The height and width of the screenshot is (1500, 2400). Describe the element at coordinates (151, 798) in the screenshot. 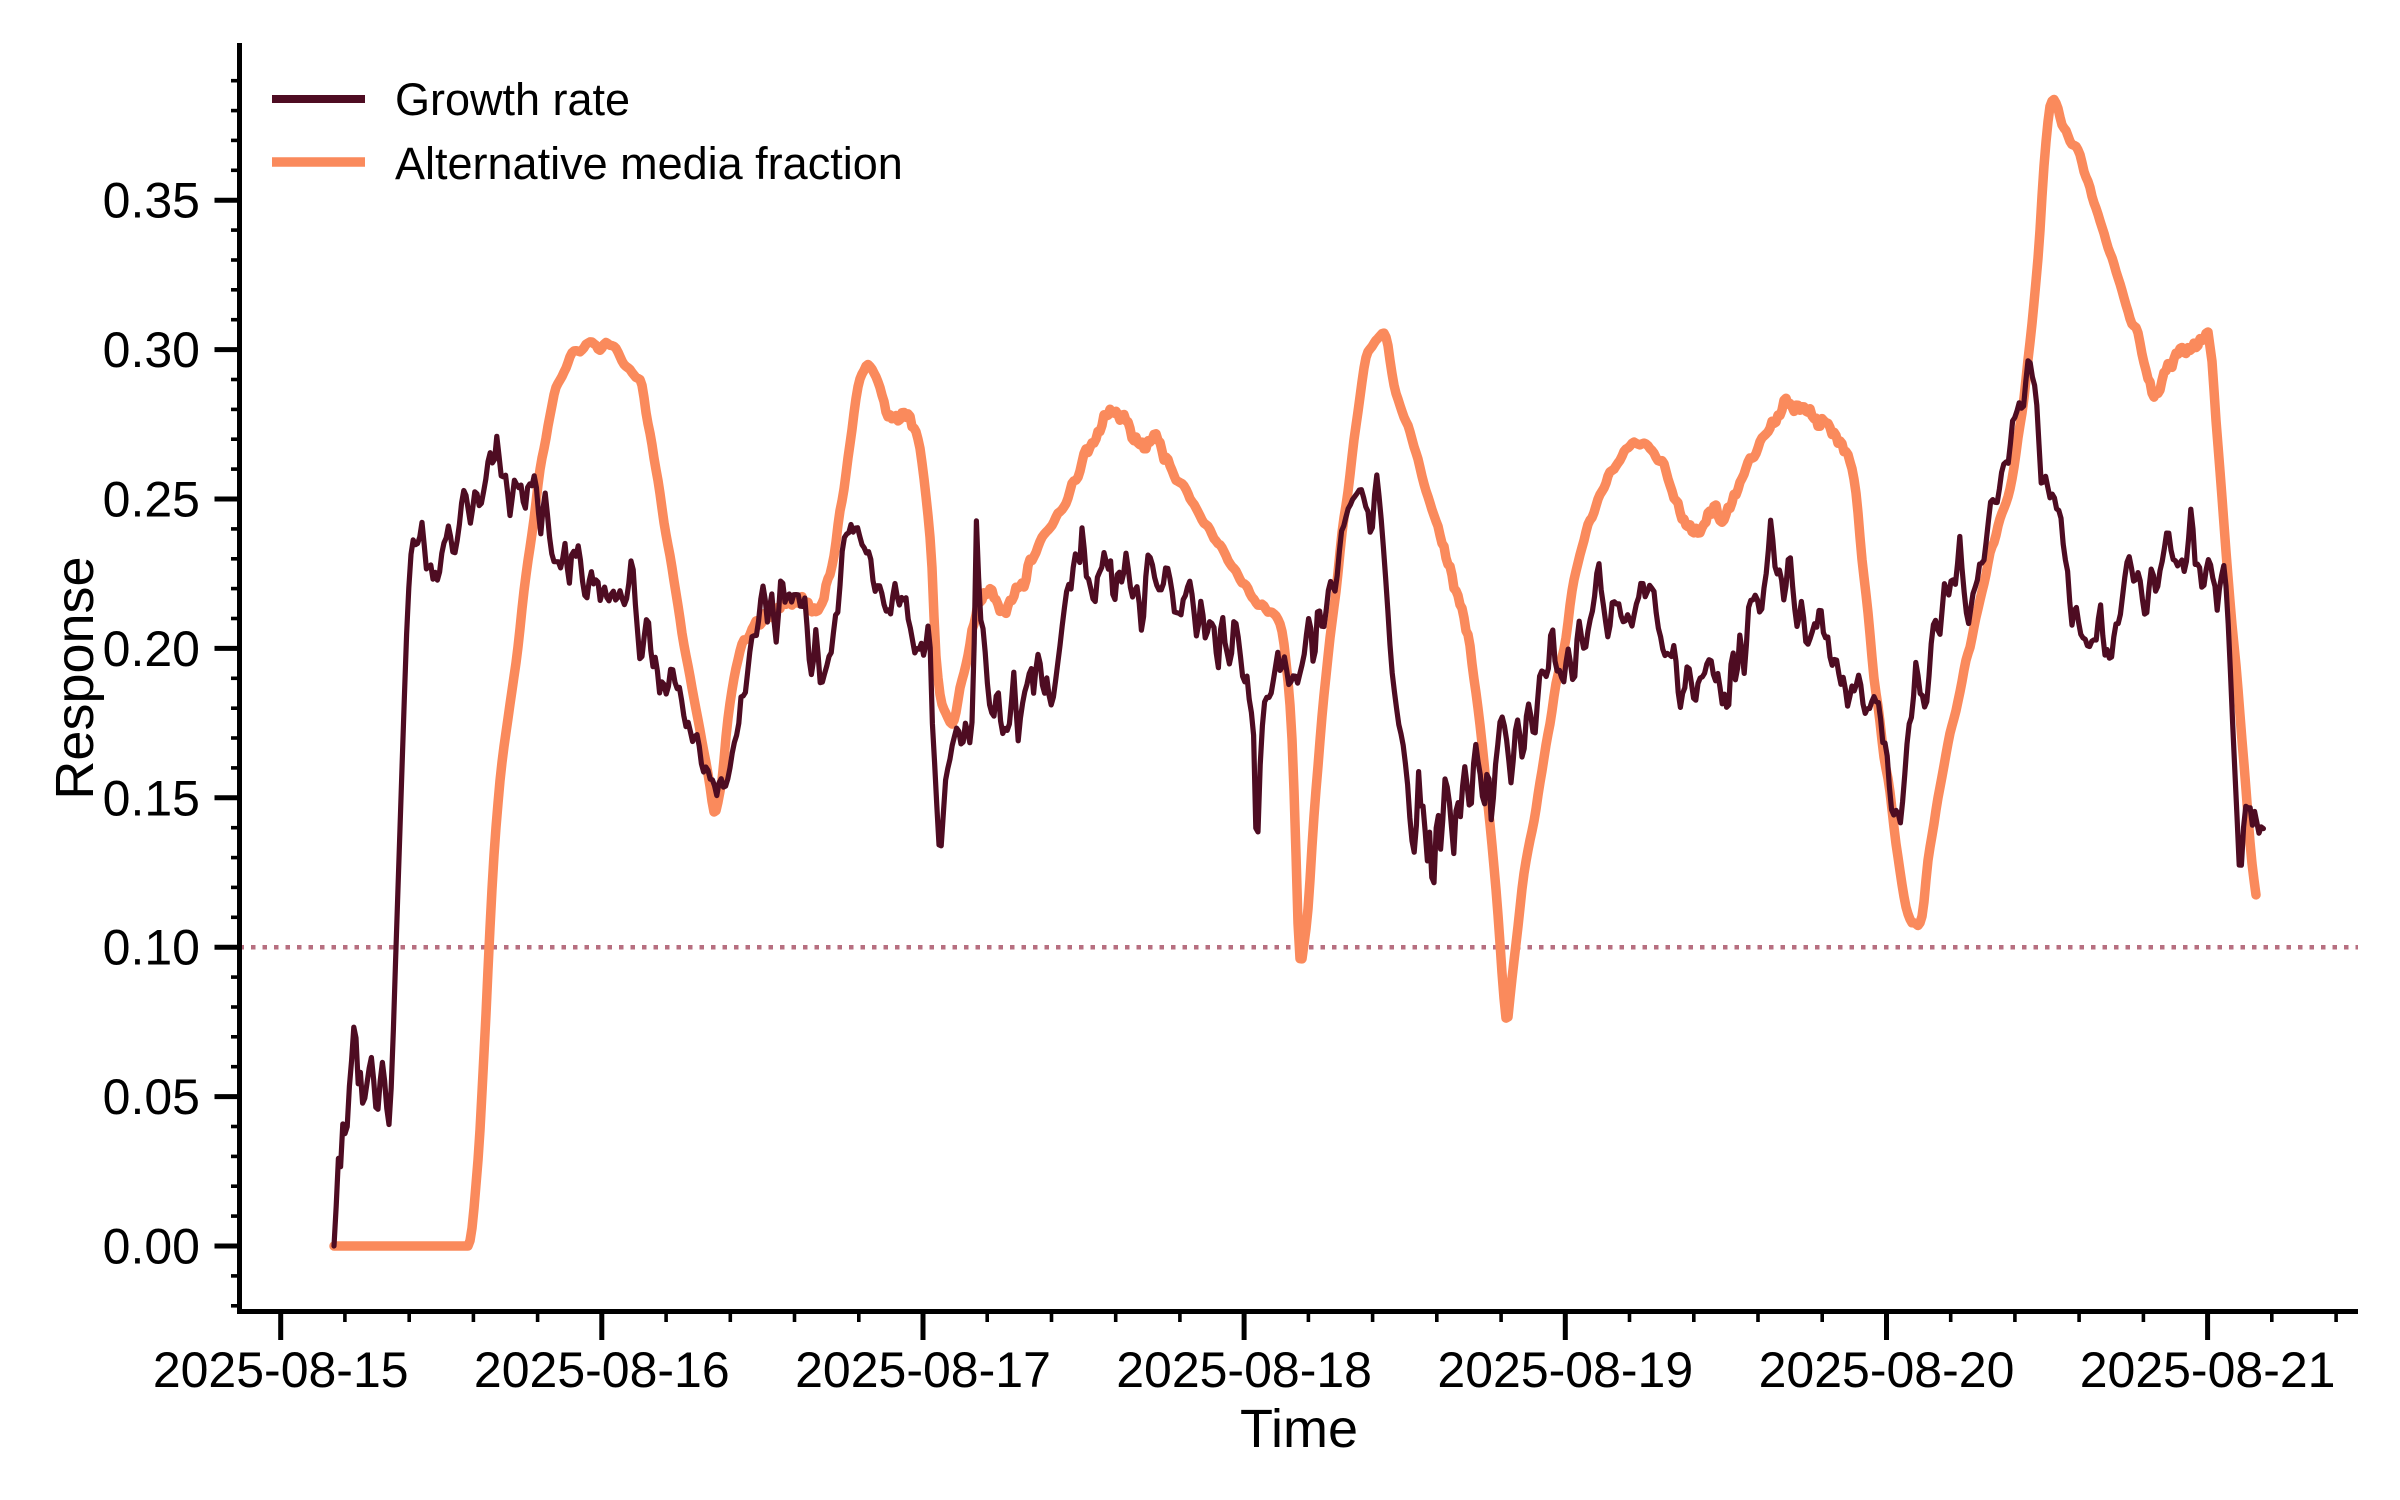

I see `svg-text: 0.15` at that location.